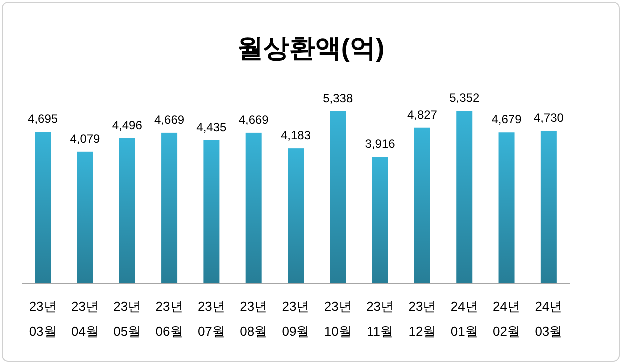 The image size is (622, 364). What do you see at coordinates (85, 319) in the screenshot?
I see `x-tick-label: 23년 04월` at bounding box center [85, 319].